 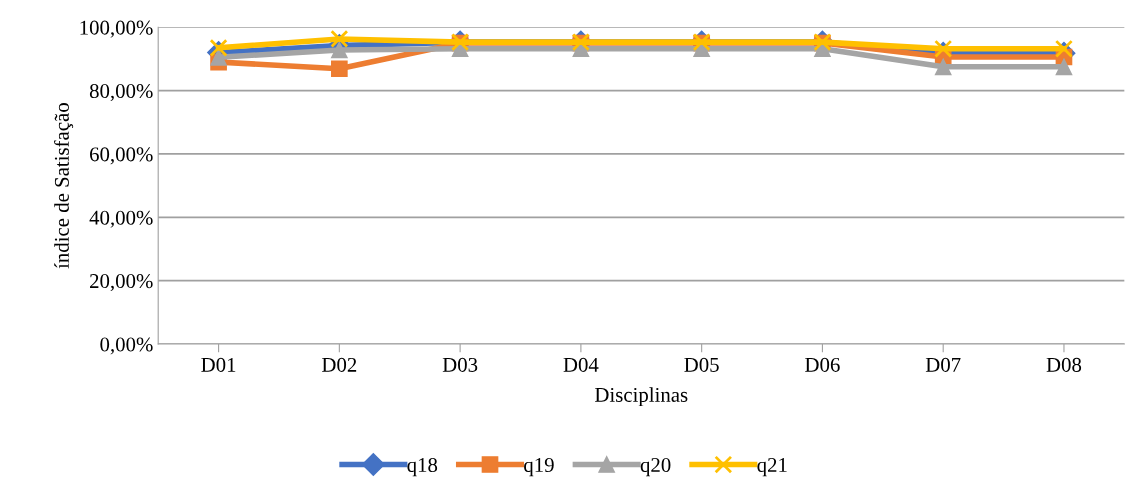 I want to click on y-tick-label: 20,00%, so click(x=121, y=283).